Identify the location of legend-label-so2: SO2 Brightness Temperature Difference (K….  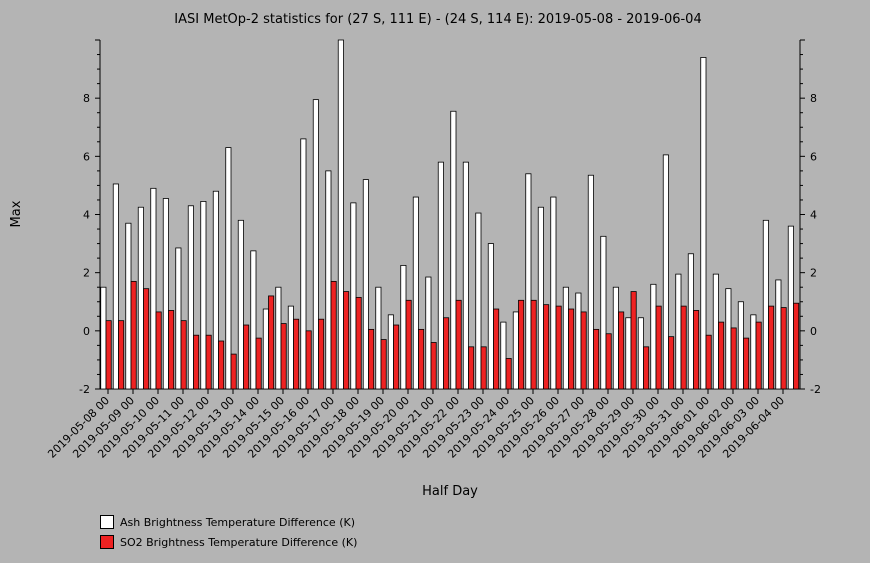
(239, 542).